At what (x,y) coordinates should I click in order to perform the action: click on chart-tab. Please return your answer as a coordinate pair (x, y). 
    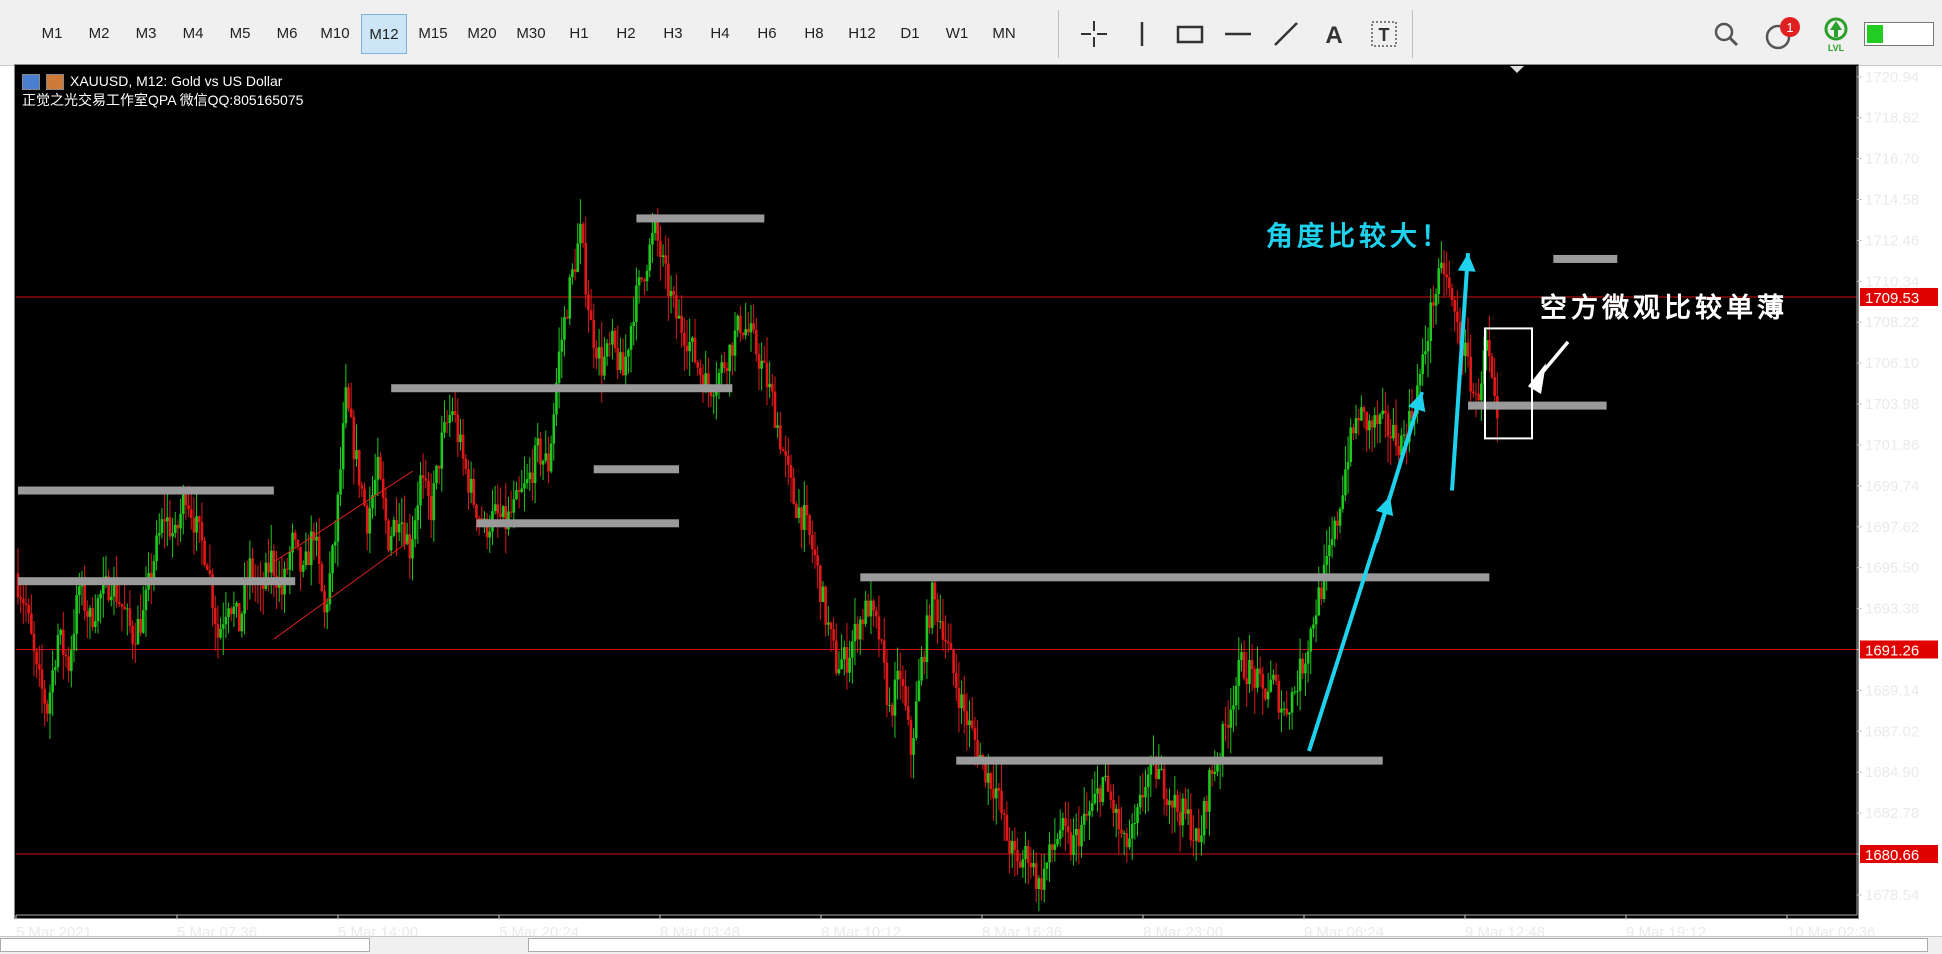
    Looking at the image, I should click on (185, 945).